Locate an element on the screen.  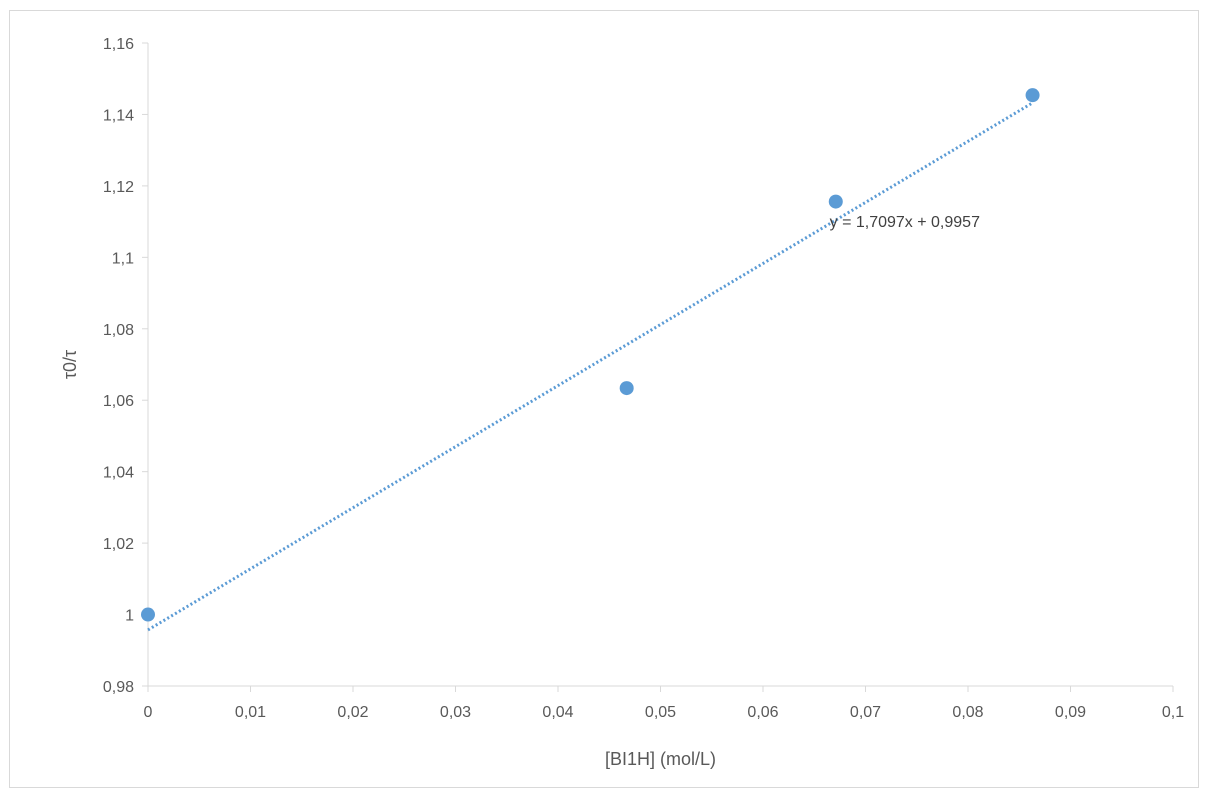
trendline-equation: y = 1,7097x + 0,9957 is located at coordinates (905, 222).